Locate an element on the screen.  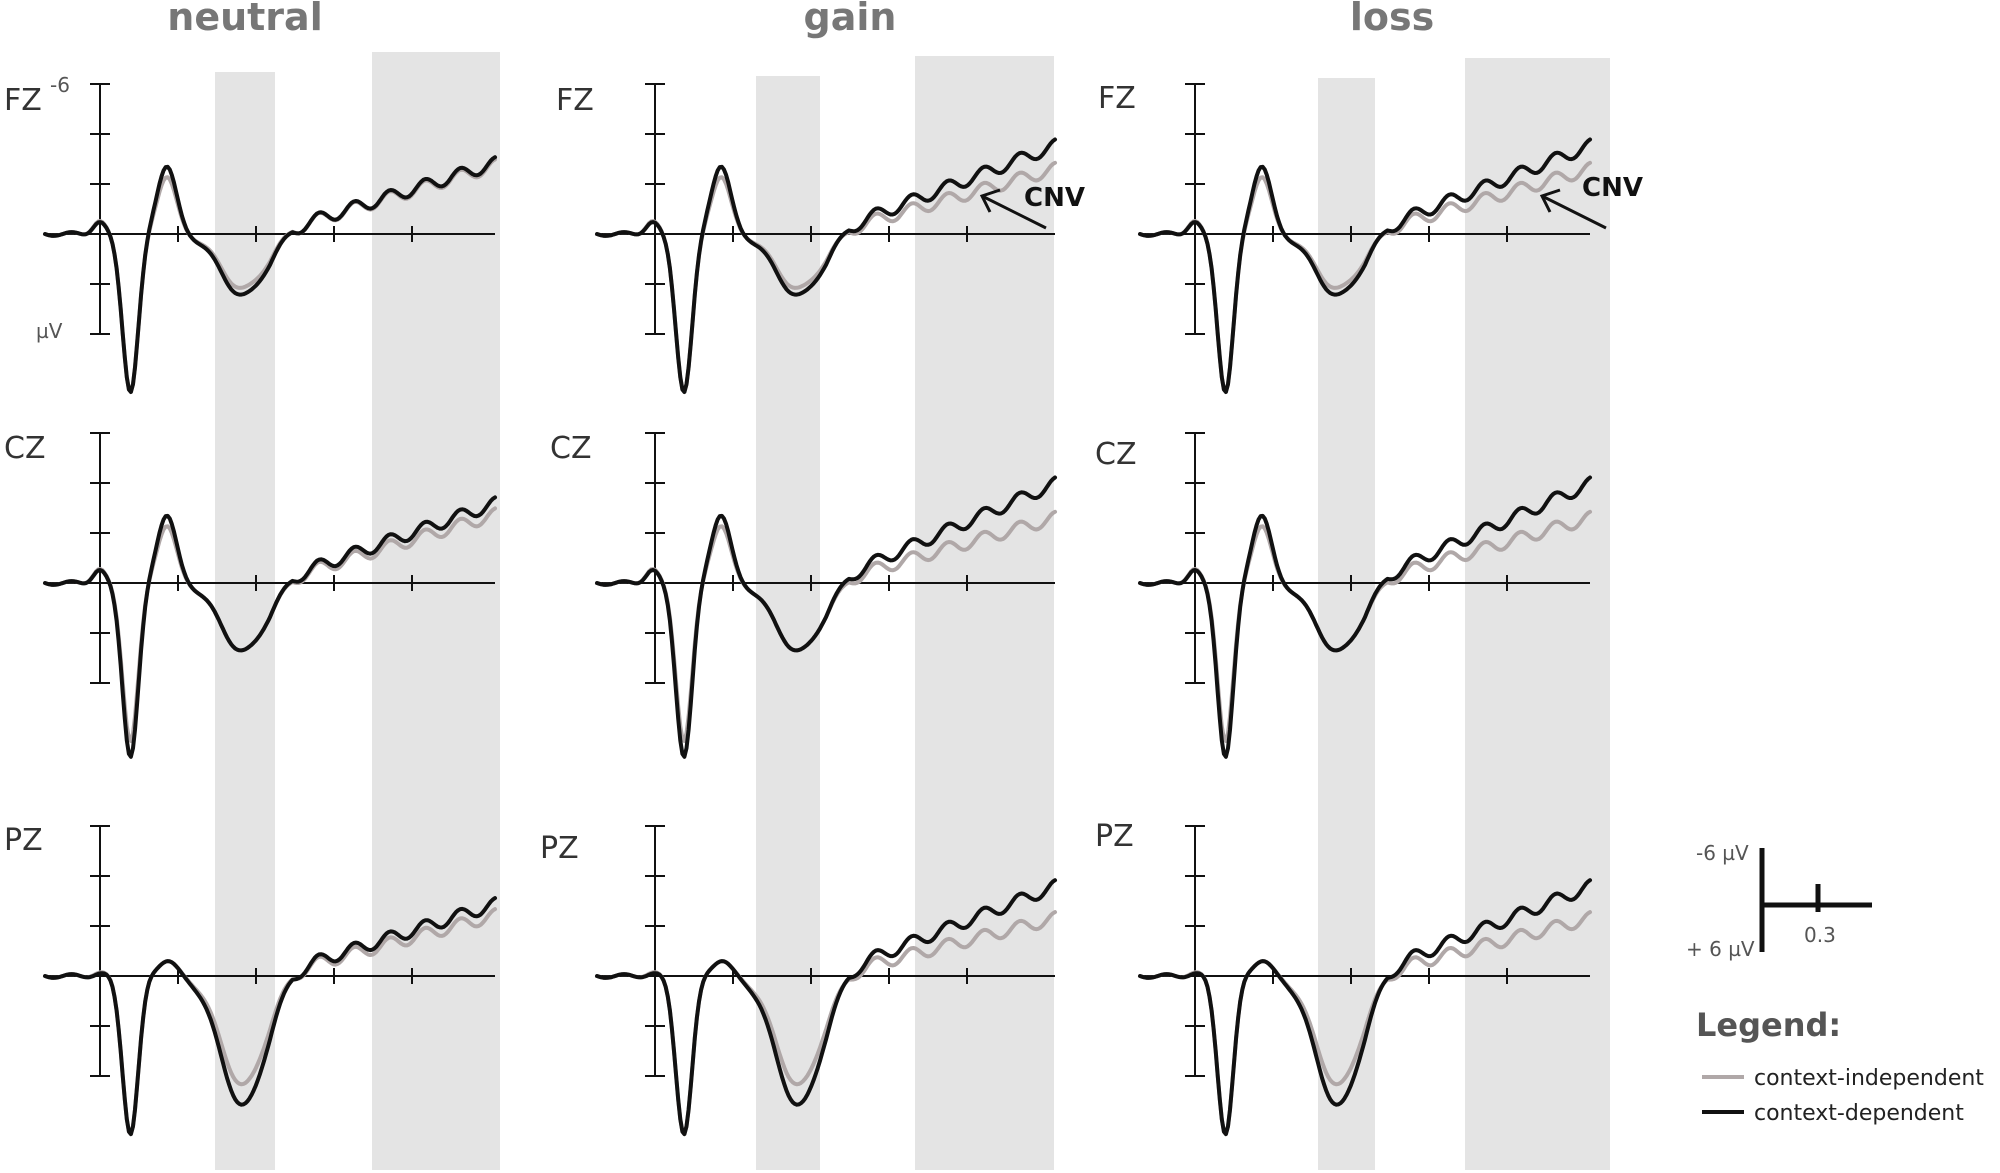
shade-window-1-neutral is located at coordinates (245, 621).